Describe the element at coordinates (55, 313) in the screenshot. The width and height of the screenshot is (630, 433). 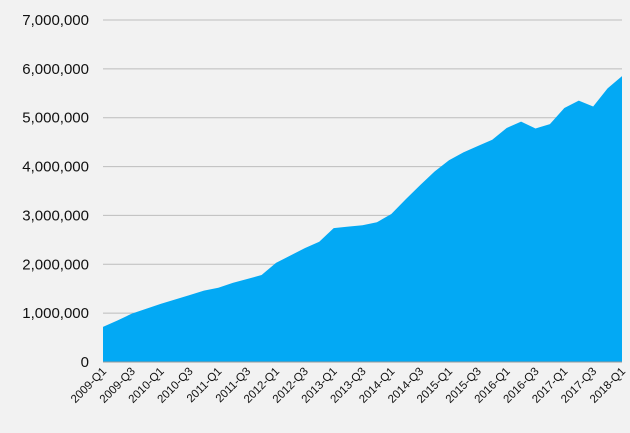
I see `y-tick-label: 1,000,000` at that location.